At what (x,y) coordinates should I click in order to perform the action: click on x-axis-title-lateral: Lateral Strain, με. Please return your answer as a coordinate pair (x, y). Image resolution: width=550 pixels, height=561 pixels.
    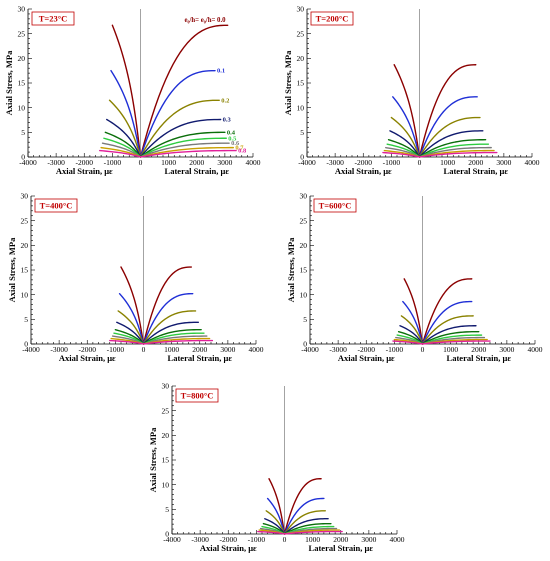
    Looking at the image, I should click on (197, 171).